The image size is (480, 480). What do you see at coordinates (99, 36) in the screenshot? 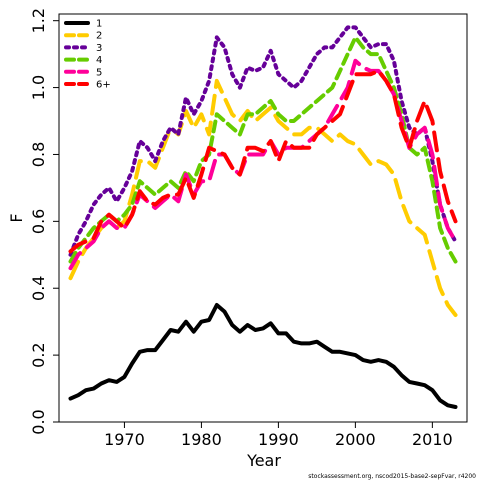
I see `legend-label: 2` at bounding box center [99, 36].